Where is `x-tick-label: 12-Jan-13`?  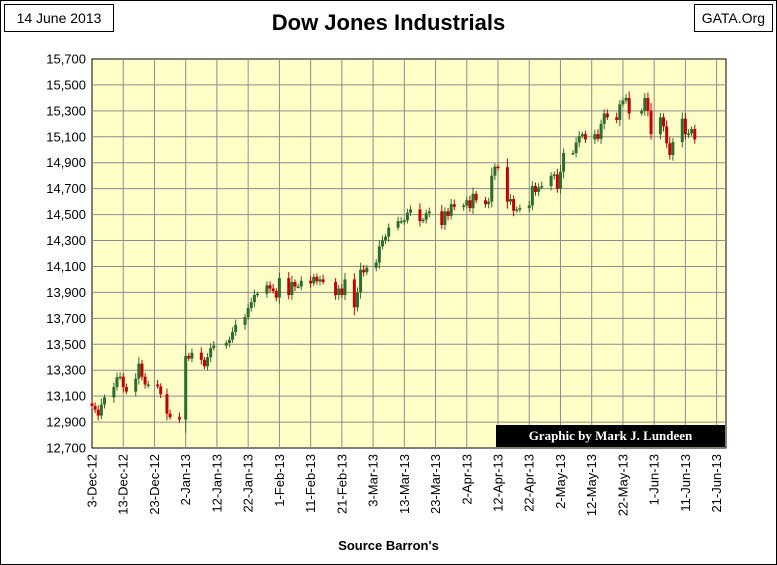
x-tick-label: 12-Jan-13 is located at coordinates (216, 483).